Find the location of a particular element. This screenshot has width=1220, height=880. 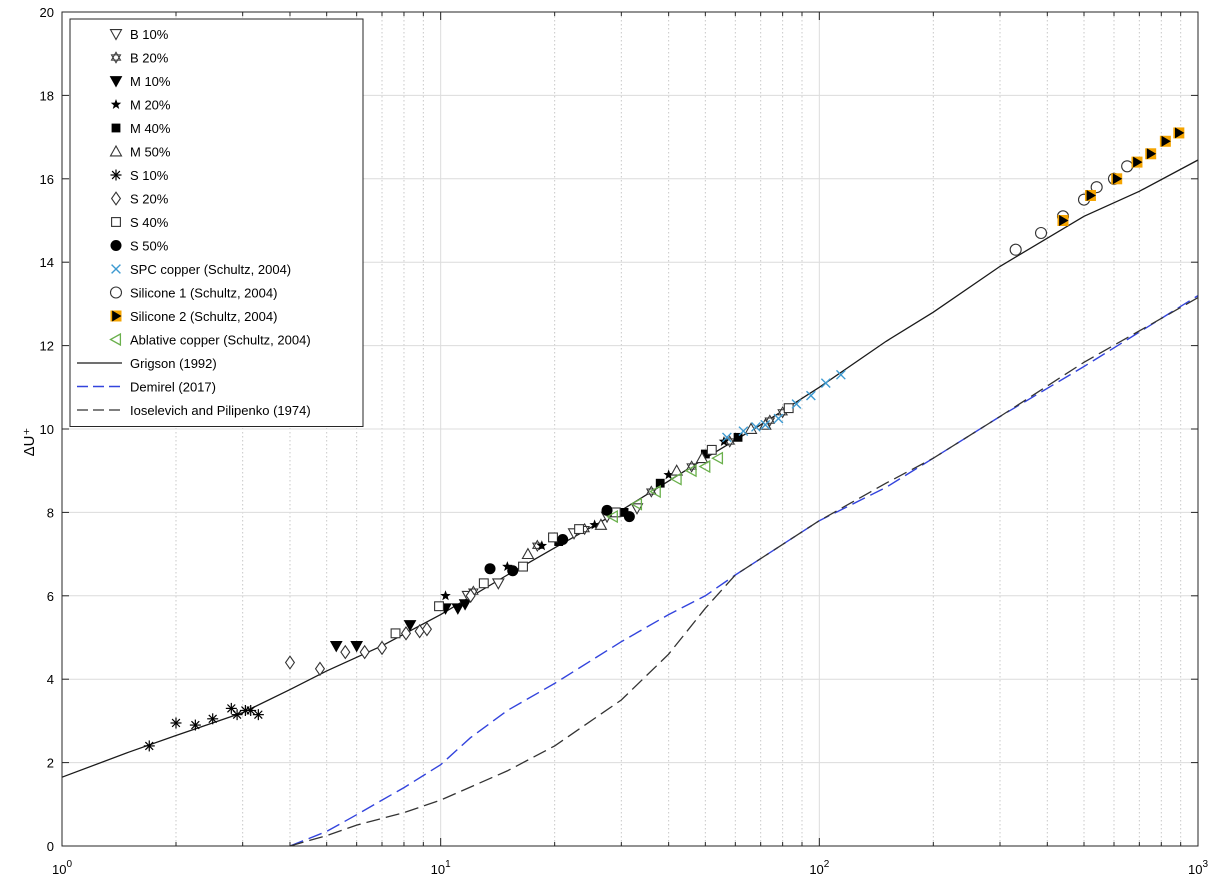

legend-item-series-13: Ablative copper (Schultz, 2004) is located at coordinates (210, 340).